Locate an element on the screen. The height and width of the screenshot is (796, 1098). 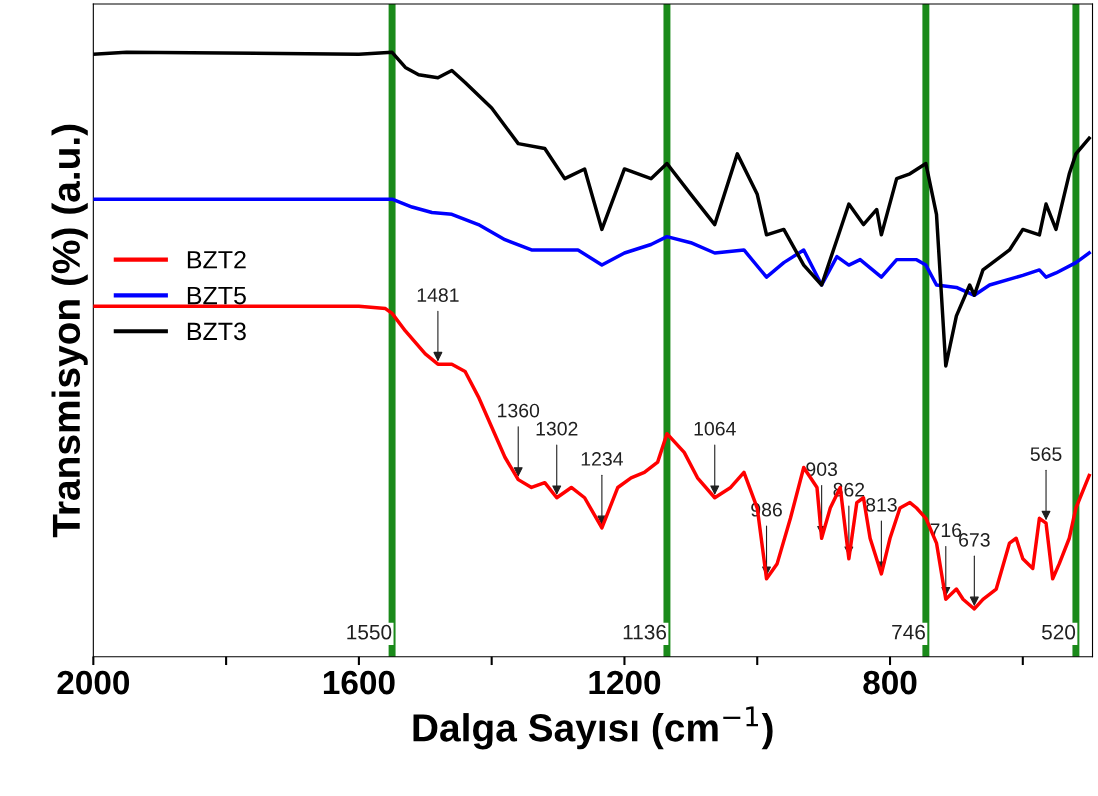
annotation: 1360 is located at coordinates (519, 410).